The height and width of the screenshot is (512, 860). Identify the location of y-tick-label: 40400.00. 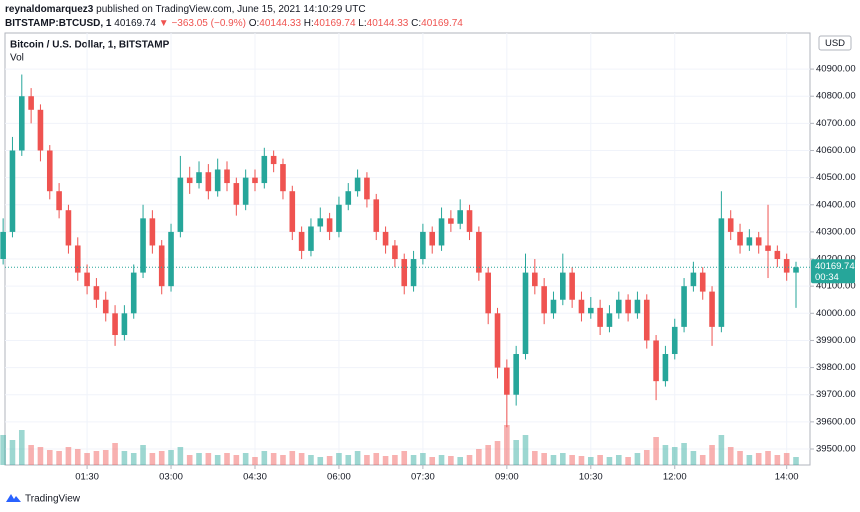
(836, 204).